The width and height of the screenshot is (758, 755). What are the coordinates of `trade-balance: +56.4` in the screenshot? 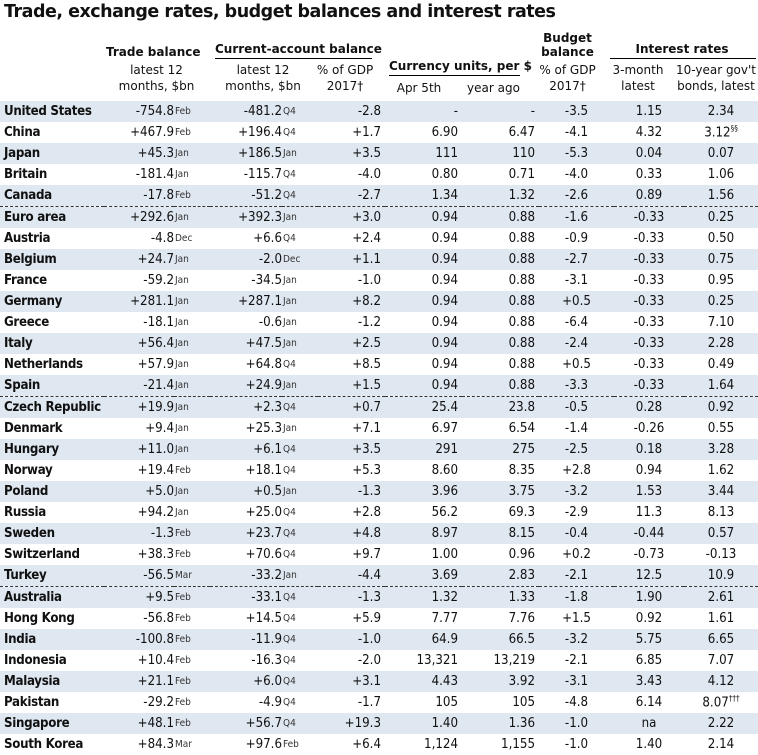 It's located at (139, 343).